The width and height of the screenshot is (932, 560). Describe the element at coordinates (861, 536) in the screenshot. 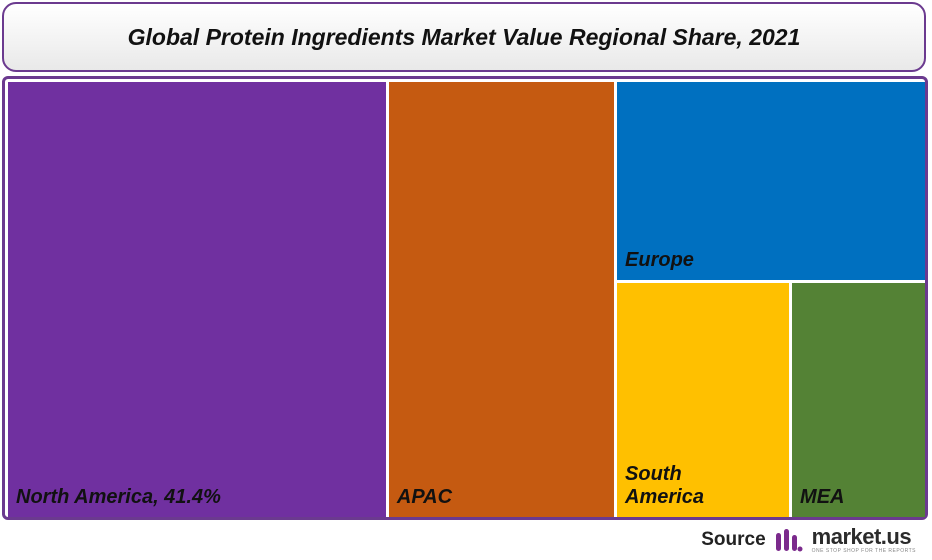

I see `logo-name: market.us` at that location.